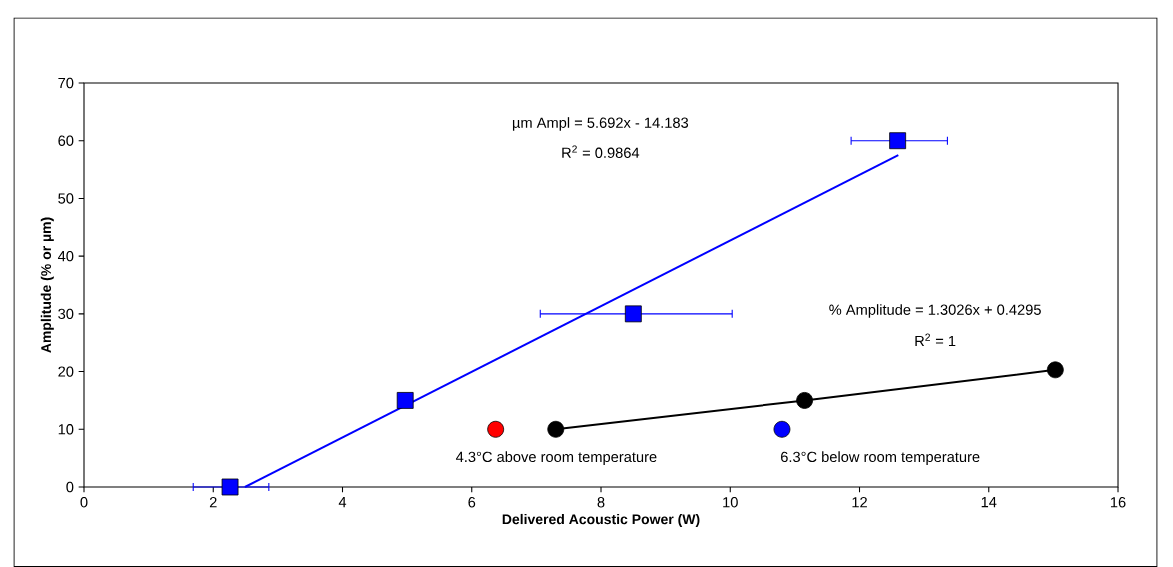  What do you see at coordinates (935, 311) in the screenshot?
I see `annotation: % Amplitude = 1.3026x + 0.4295` at bounding box center [935, 311].